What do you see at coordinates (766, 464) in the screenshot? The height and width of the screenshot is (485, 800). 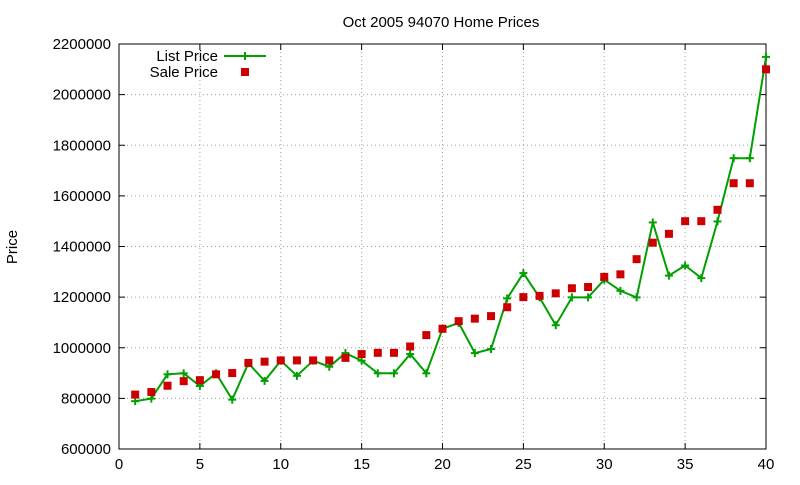 I see `x-tick-label: 40` at bounding box center [766, 464].